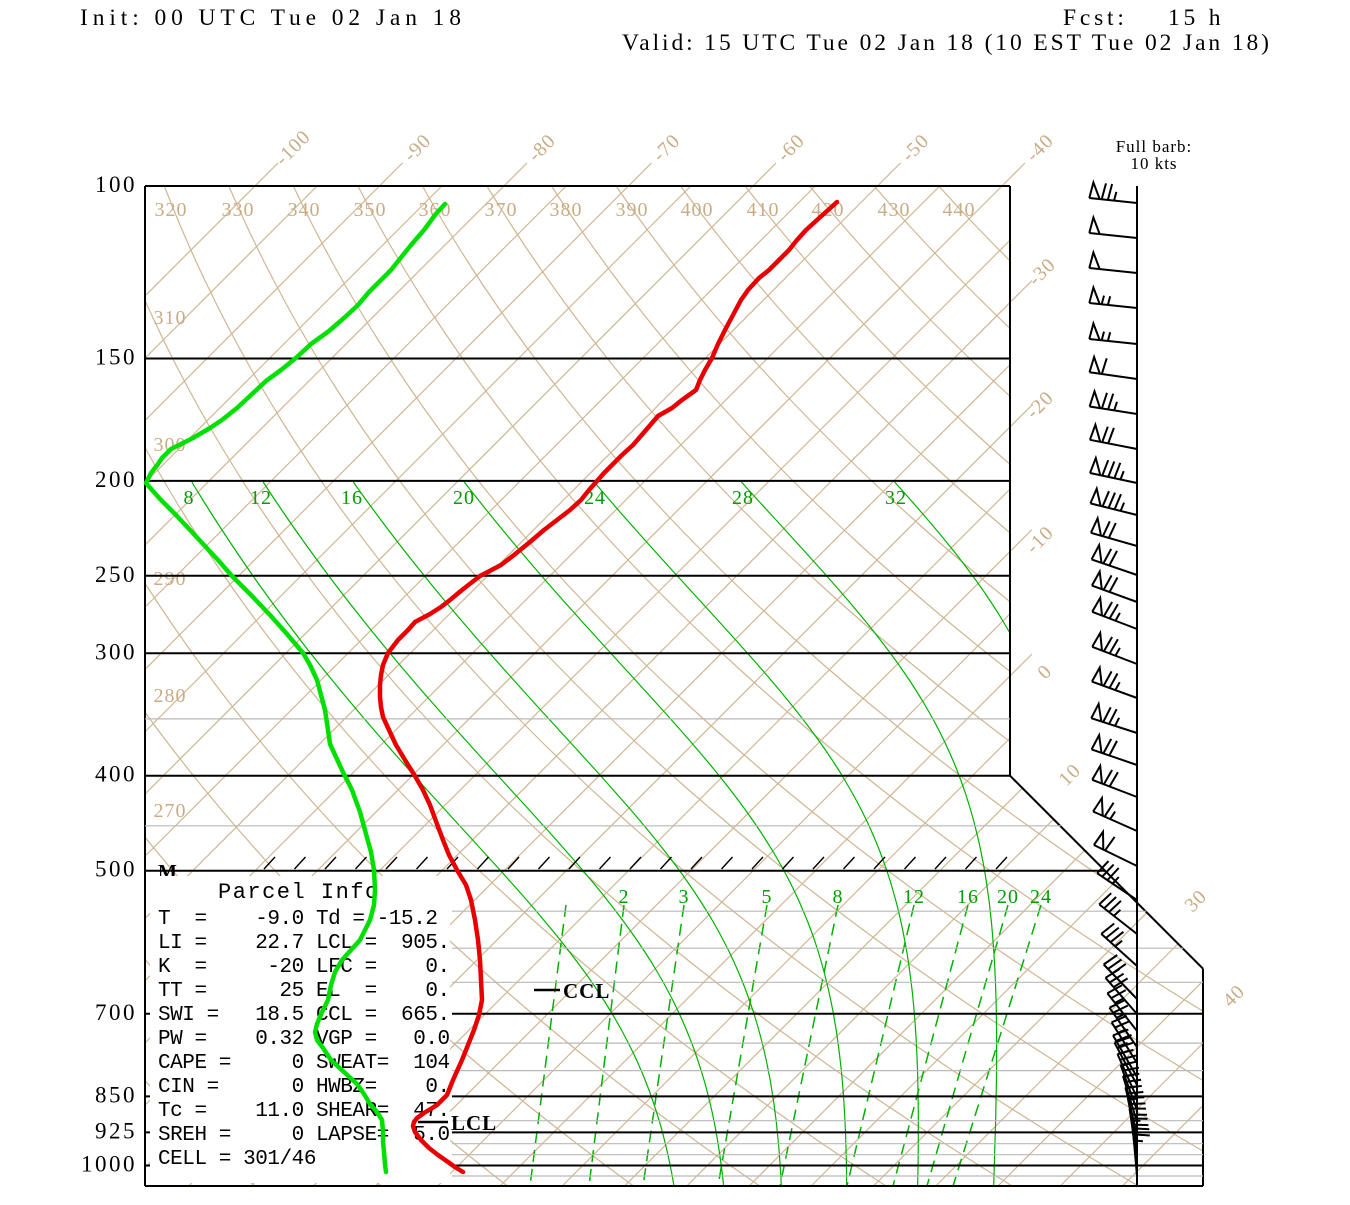  What do you see at coordinates (116, 574) in the screenshot?
I see `svg-text: 250` at bounding box center [116, 574].